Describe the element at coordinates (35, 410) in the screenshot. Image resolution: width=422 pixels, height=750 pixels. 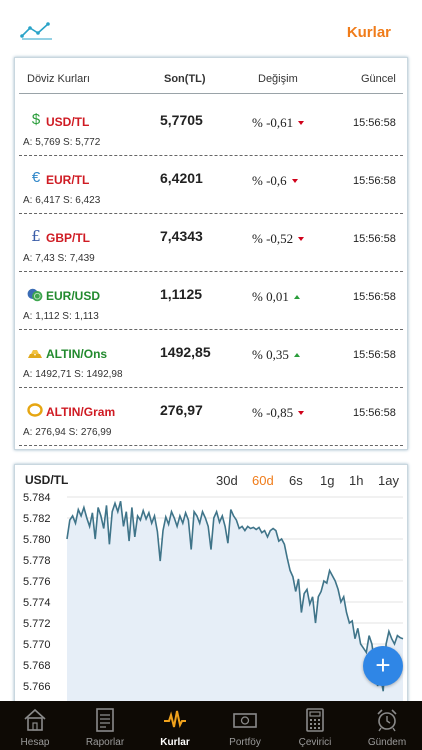
I see `gold-ring-icon` at that location.